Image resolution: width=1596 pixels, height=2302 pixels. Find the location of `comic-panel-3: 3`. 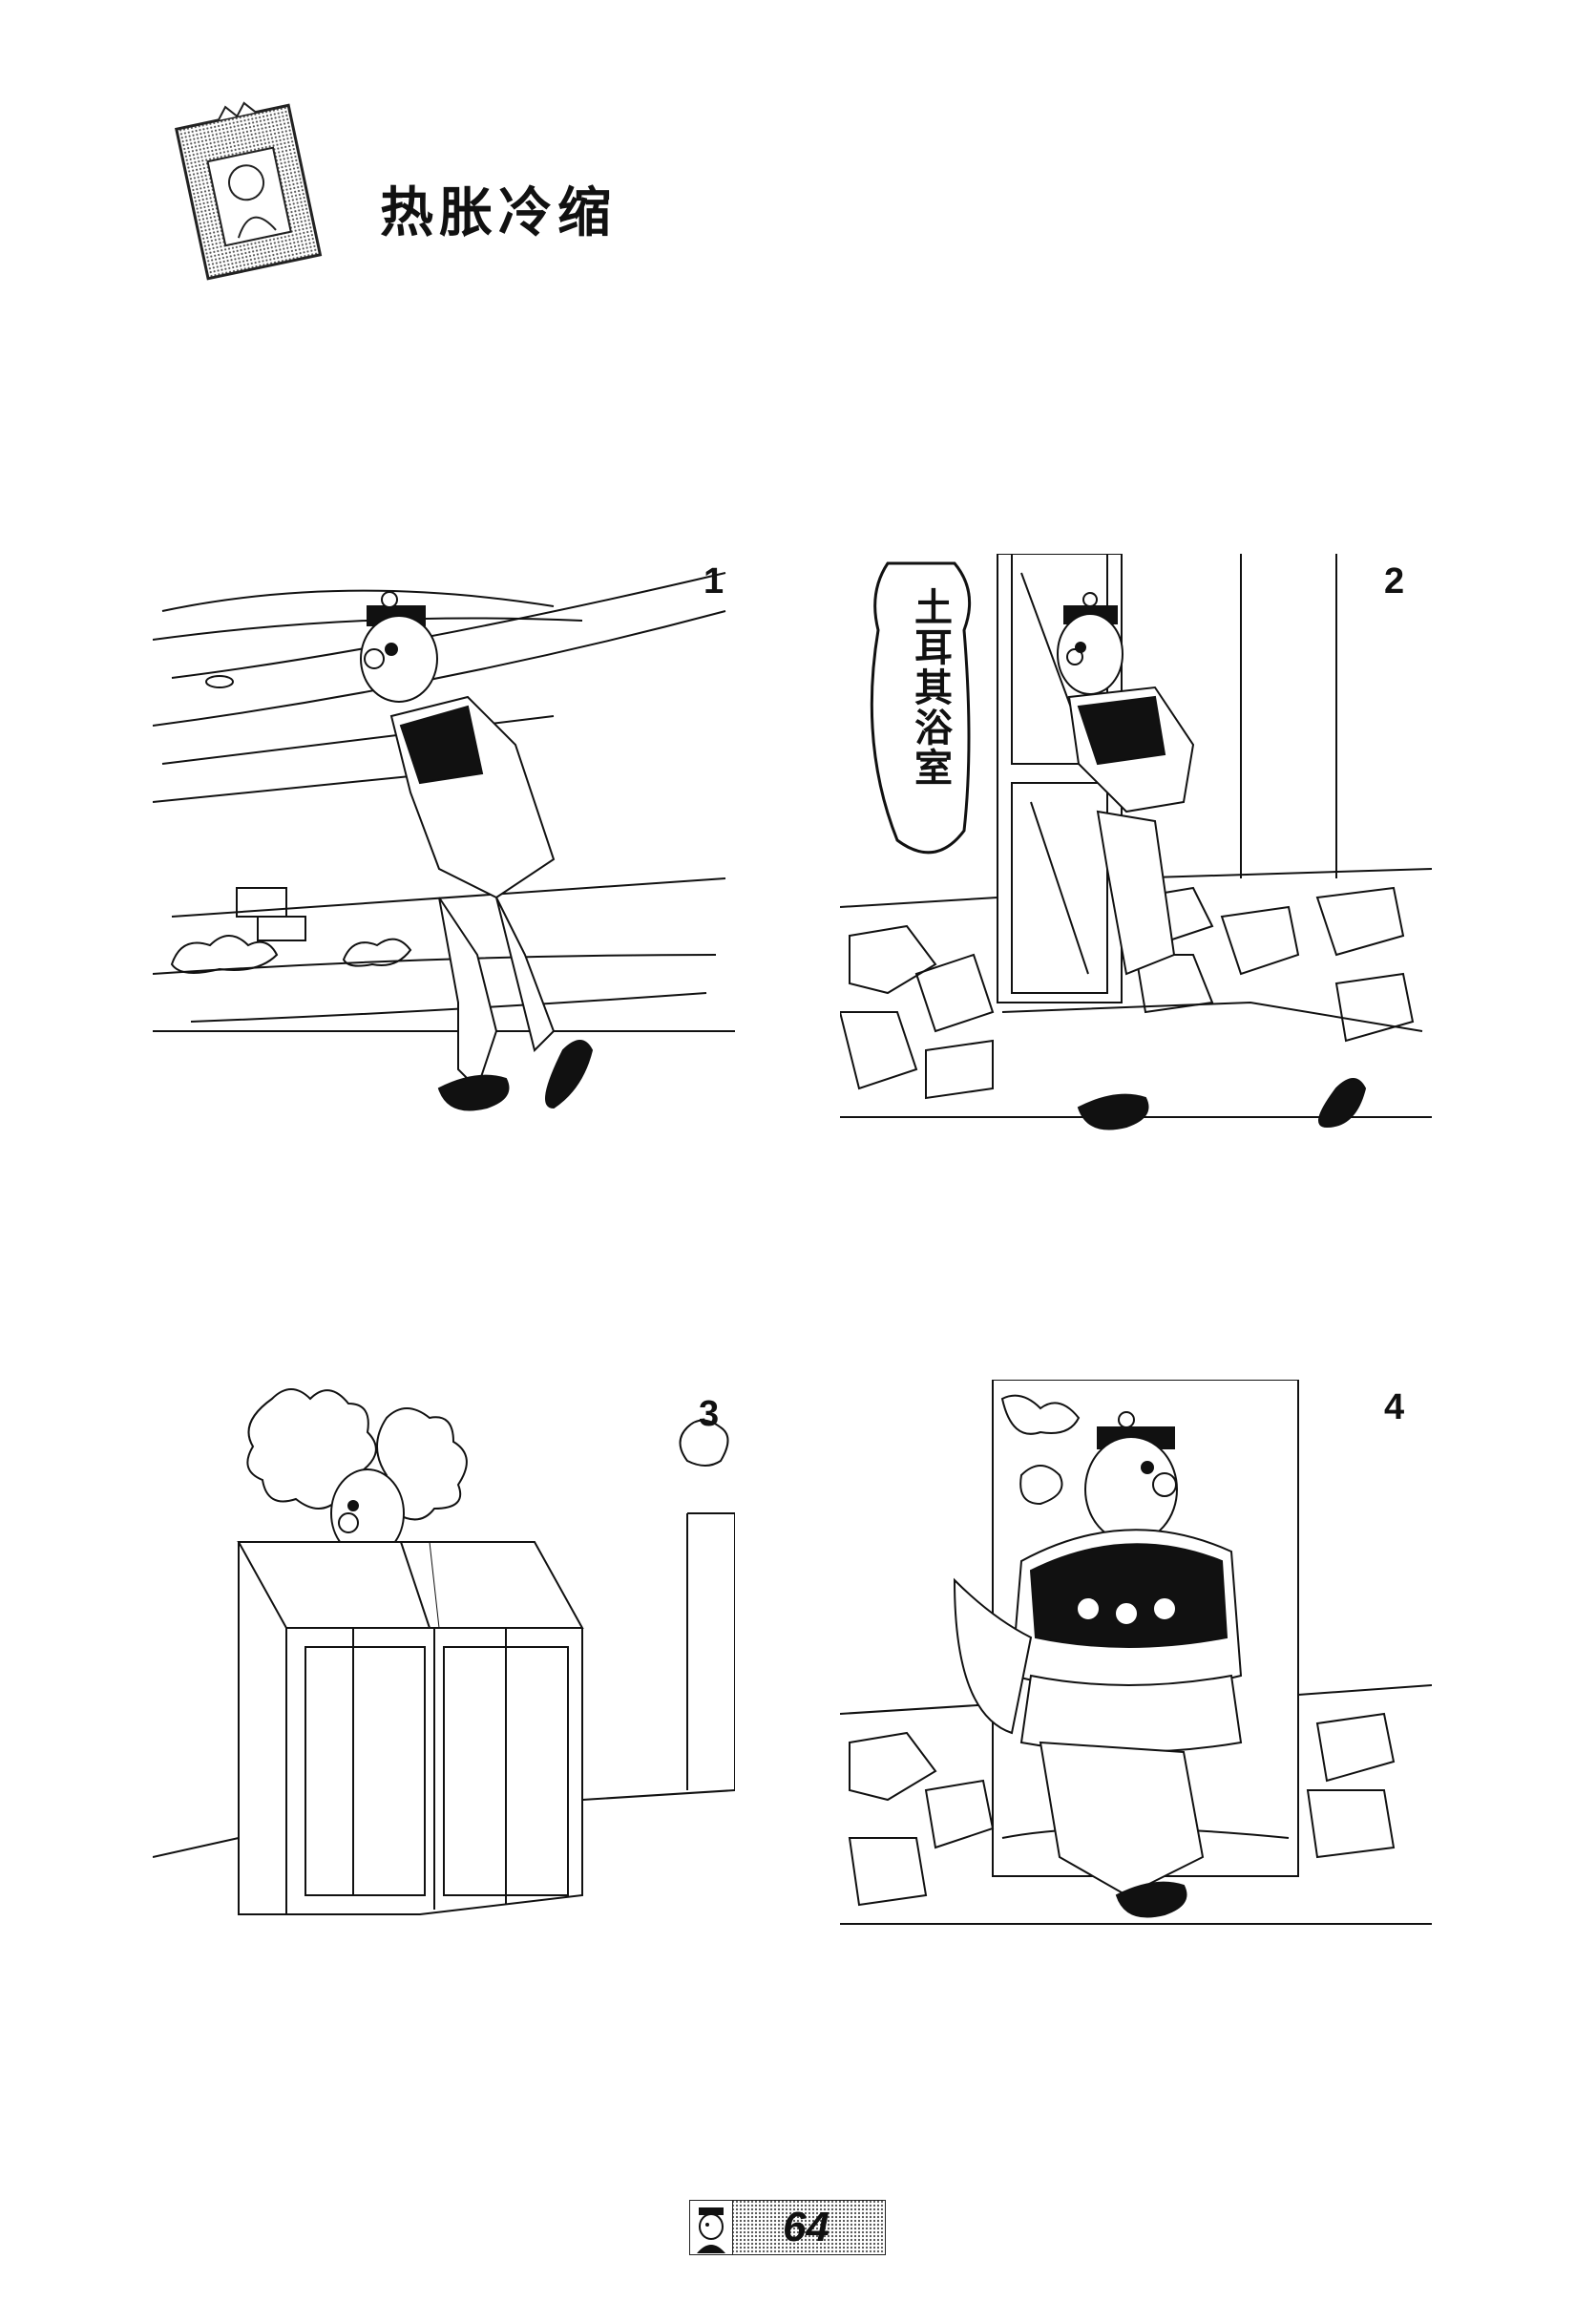

comic-panel-3: 3 is located at coordinates (444, 1671).